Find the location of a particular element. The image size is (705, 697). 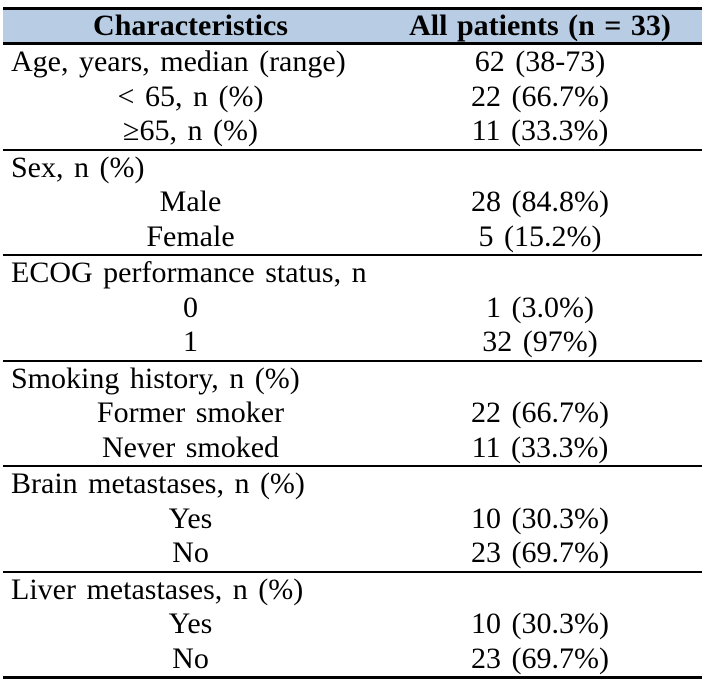

table-row: 0 1 (3.0%) is located at coordinates (352, 308).